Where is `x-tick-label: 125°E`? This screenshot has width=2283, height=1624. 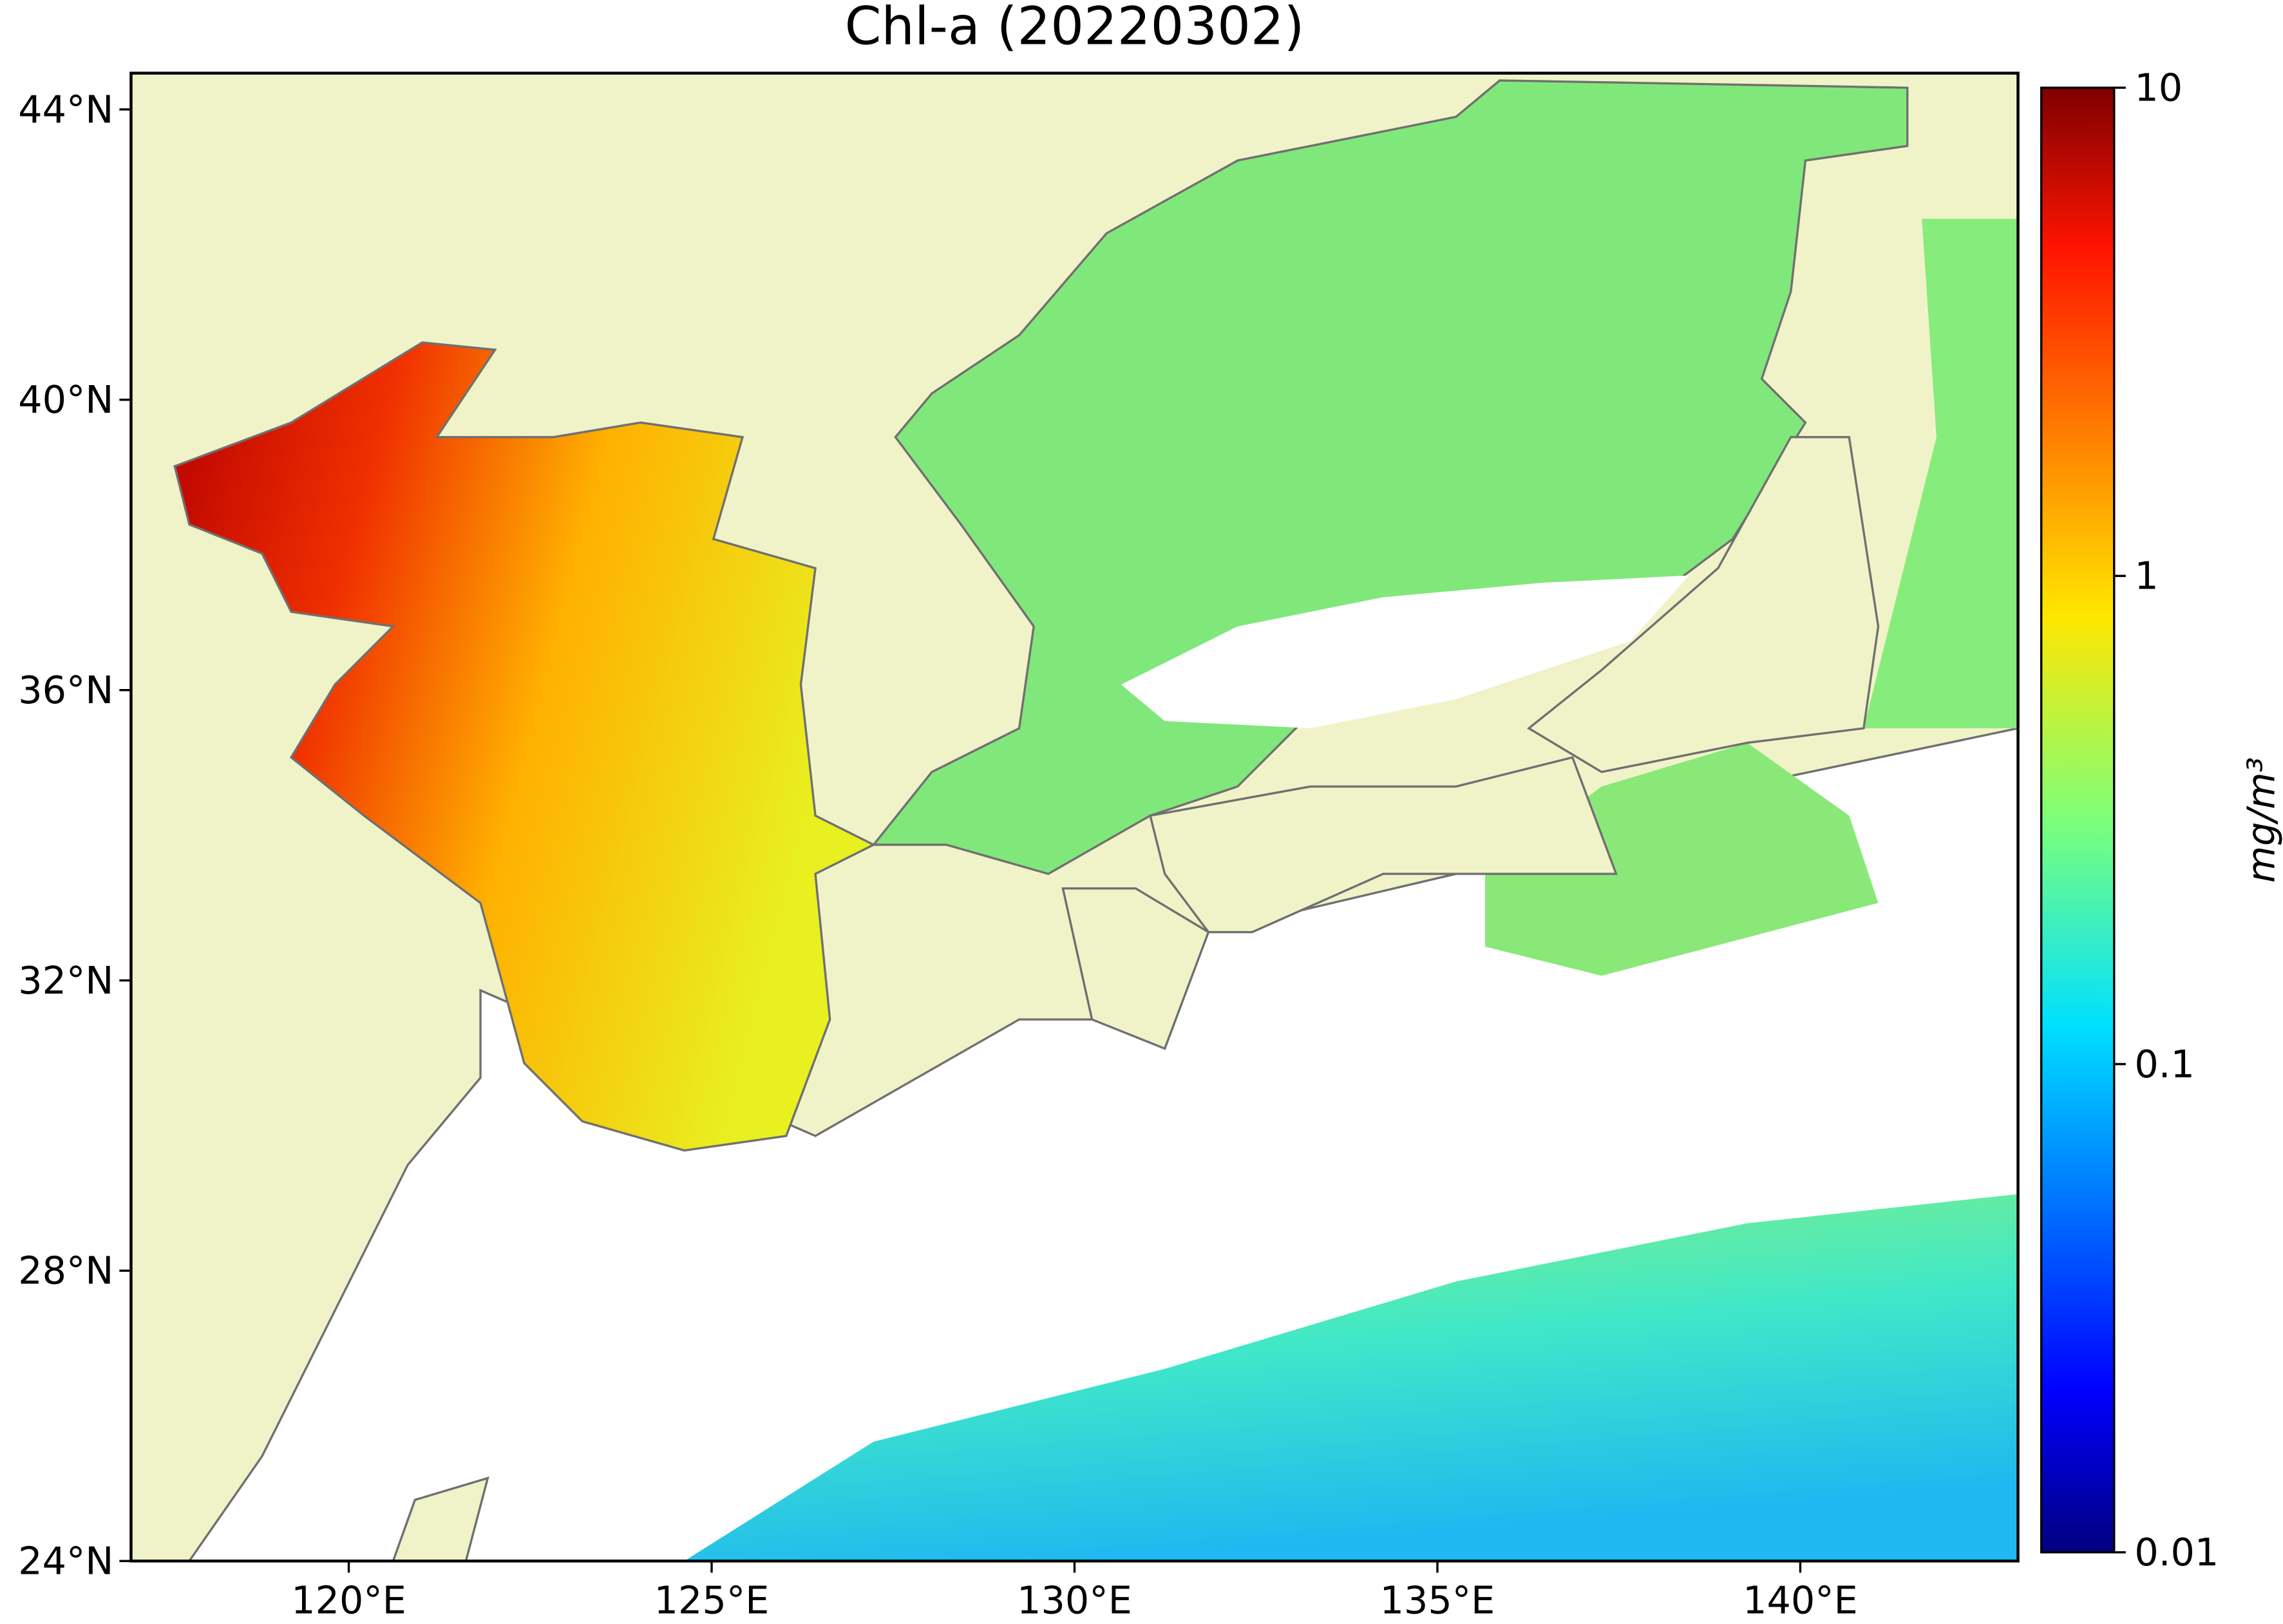
x-tick-label: 125°E is located at coordinates (712, 1601).